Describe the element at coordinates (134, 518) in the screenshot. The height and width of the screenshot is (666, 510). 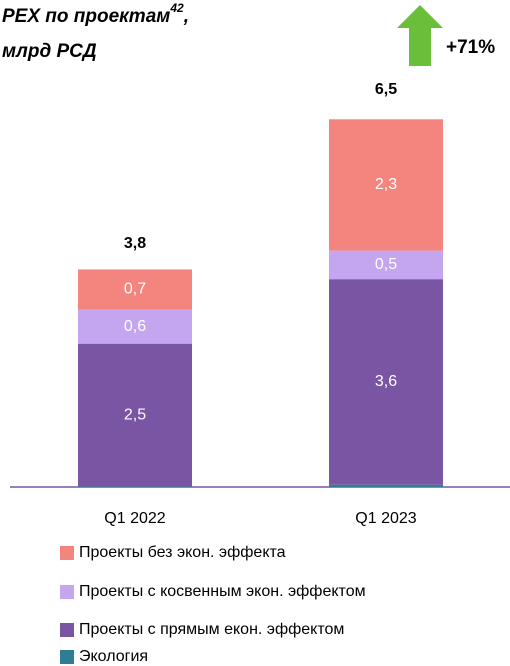
I see `x-tick-label: Q1 2022` at that location.